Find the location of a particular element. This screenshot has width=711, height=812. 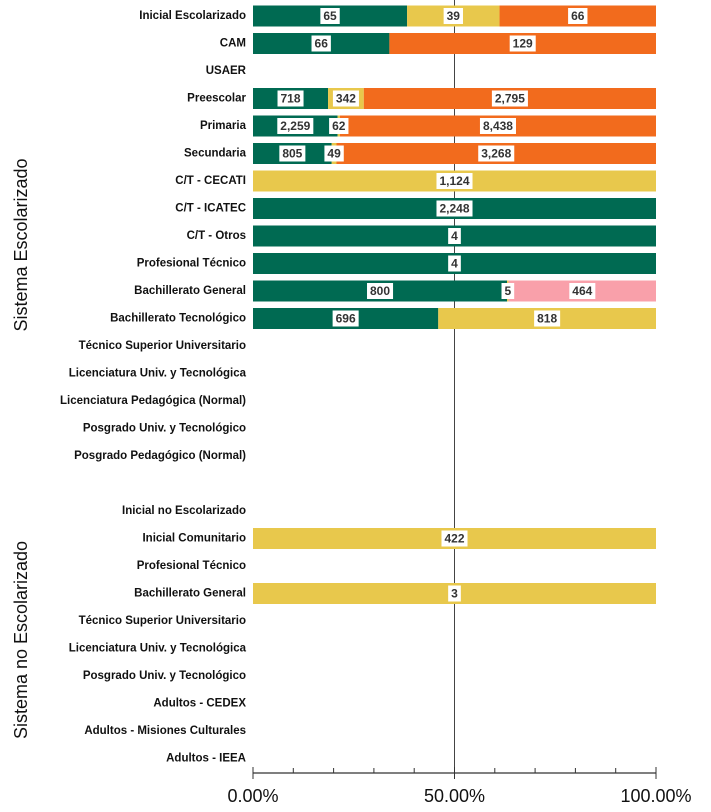

value-label: 129 is located at coordinates (523, 44).